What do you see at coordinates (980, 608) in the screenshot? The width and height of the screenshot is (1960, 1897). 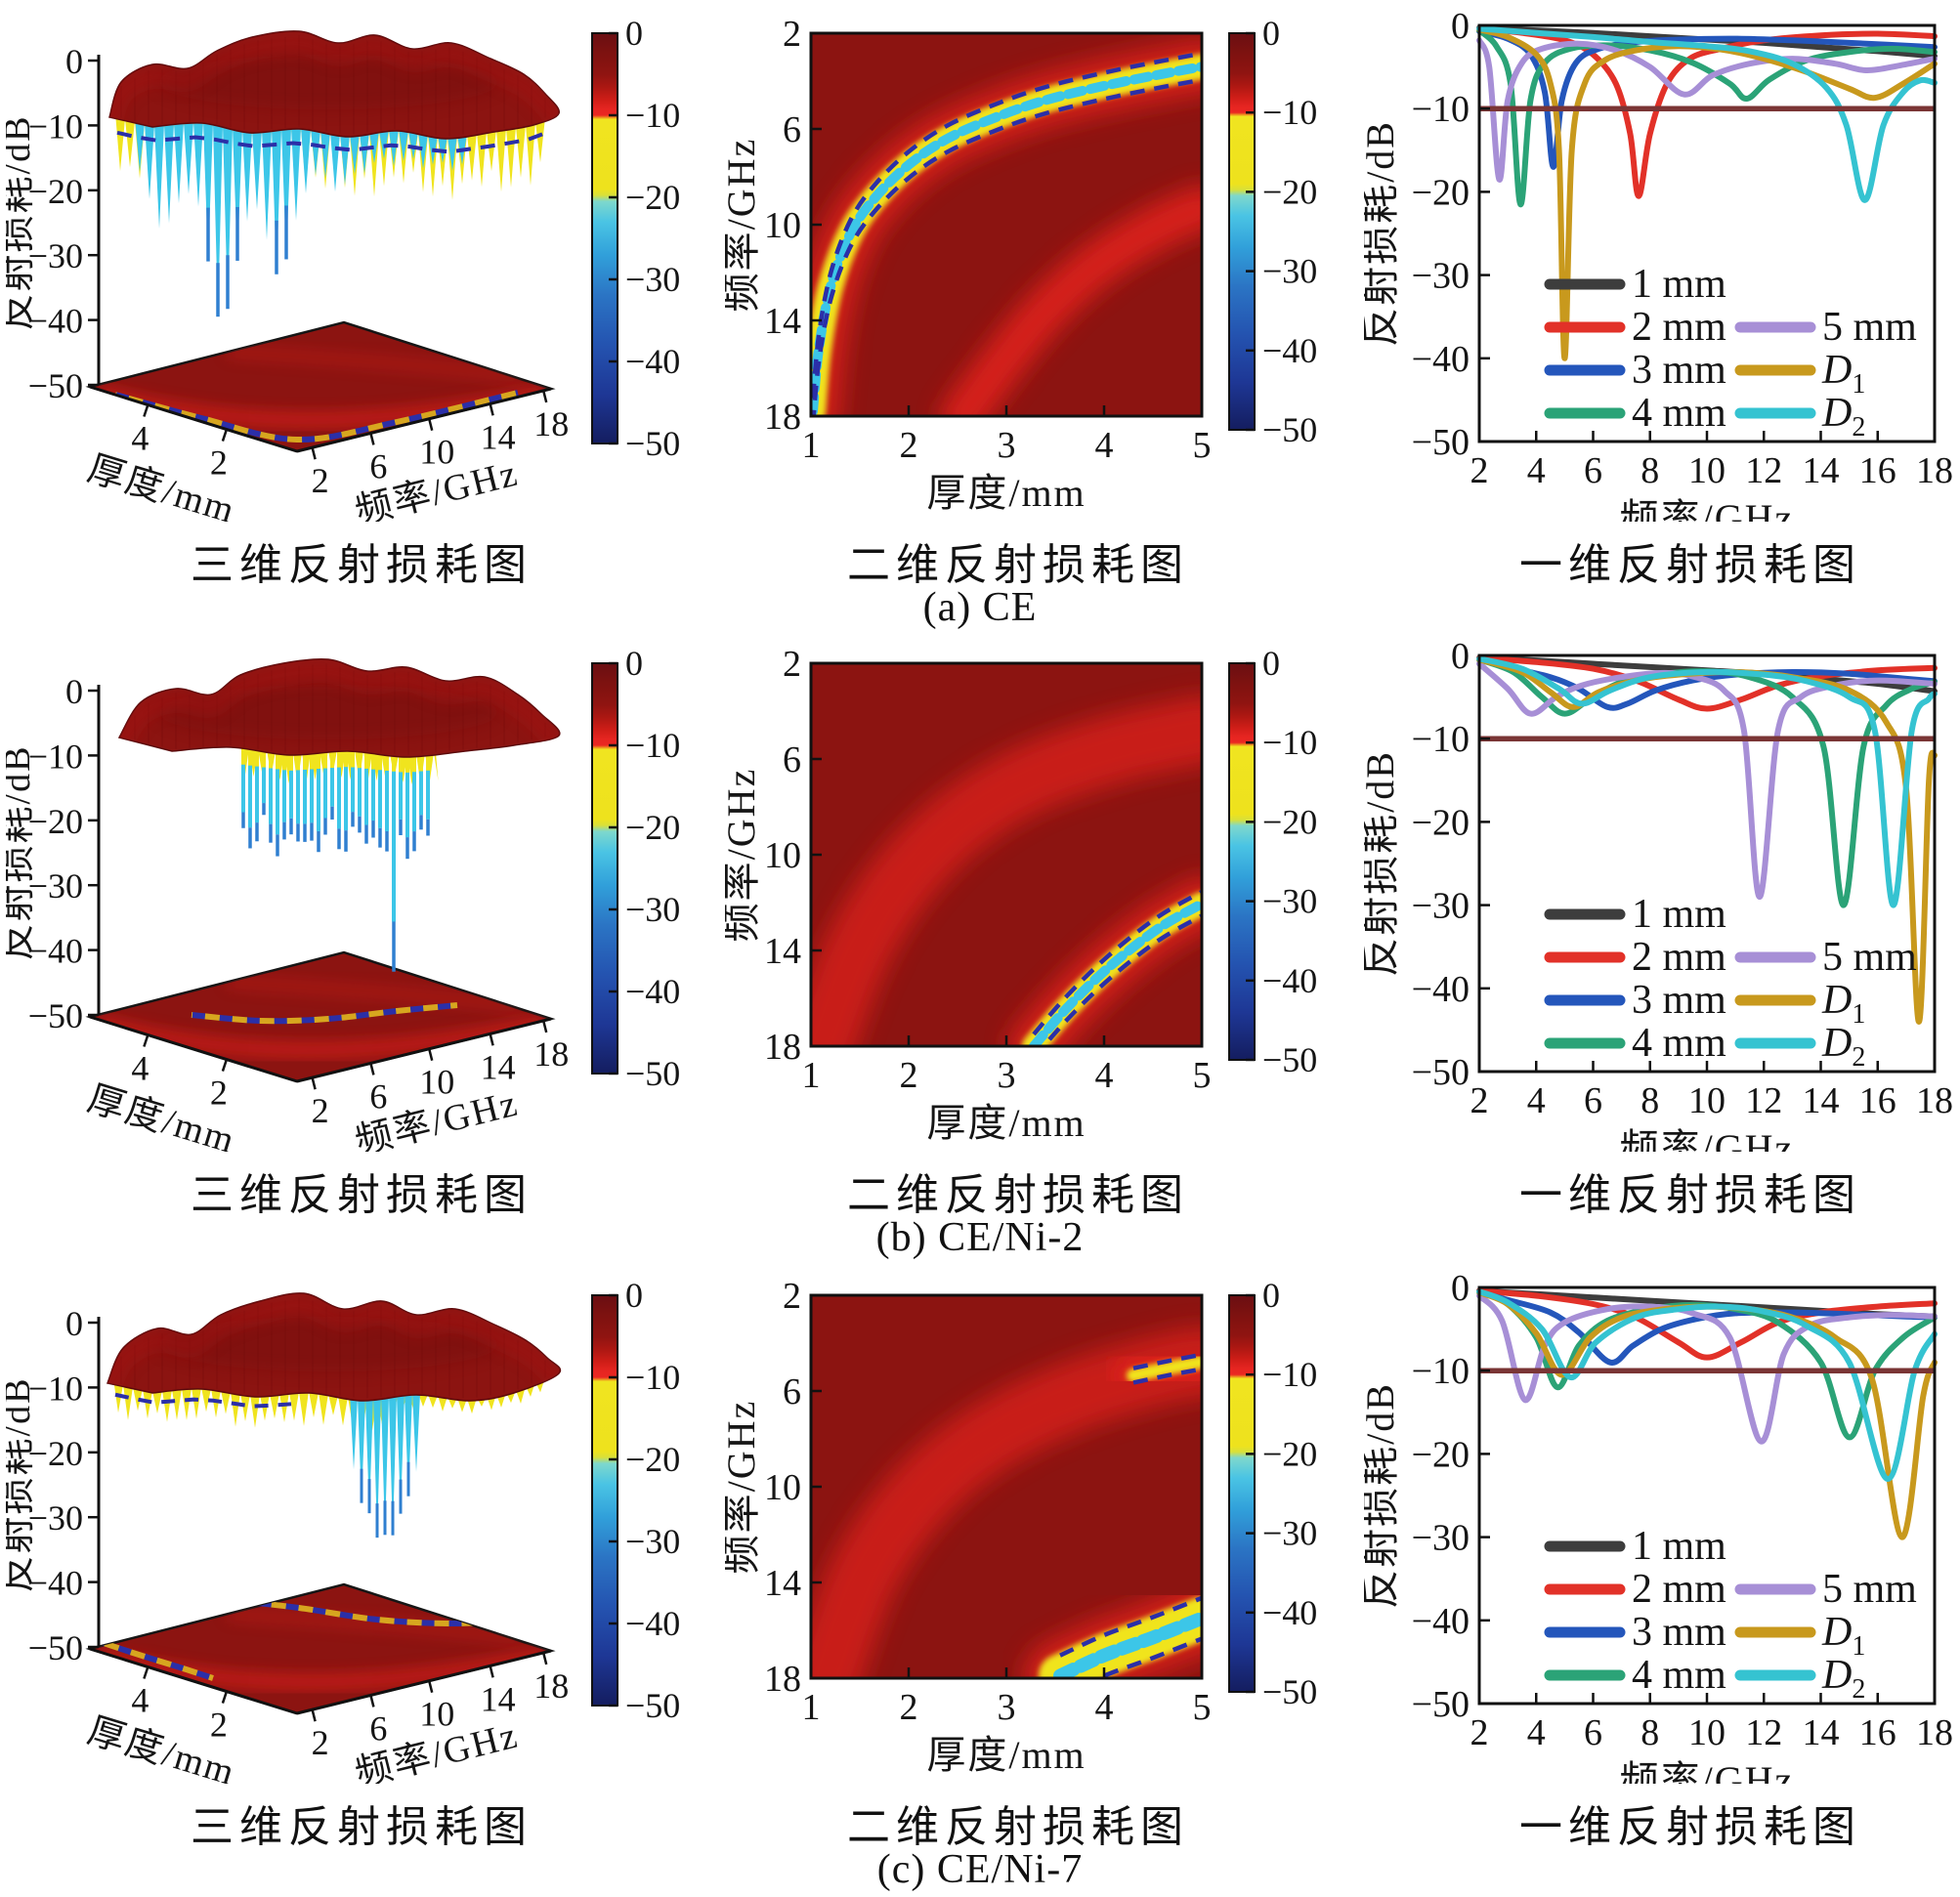 I see `row-label-a: (a) CE` at bounding box center [980, 608].